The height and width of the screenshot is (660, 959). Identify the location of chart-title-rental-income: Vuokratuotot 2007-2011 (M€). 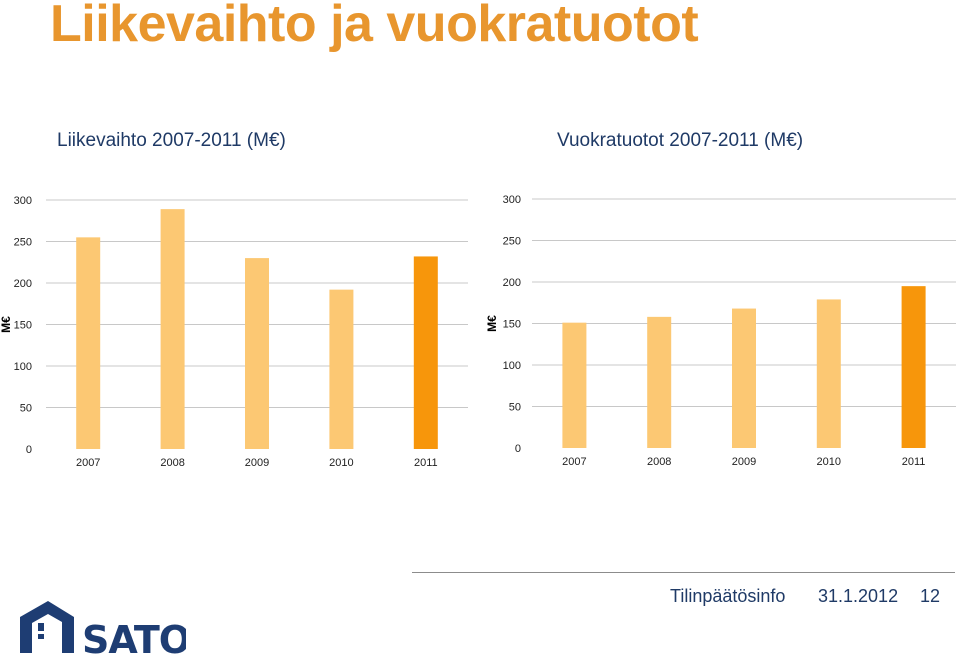
(680, 140).